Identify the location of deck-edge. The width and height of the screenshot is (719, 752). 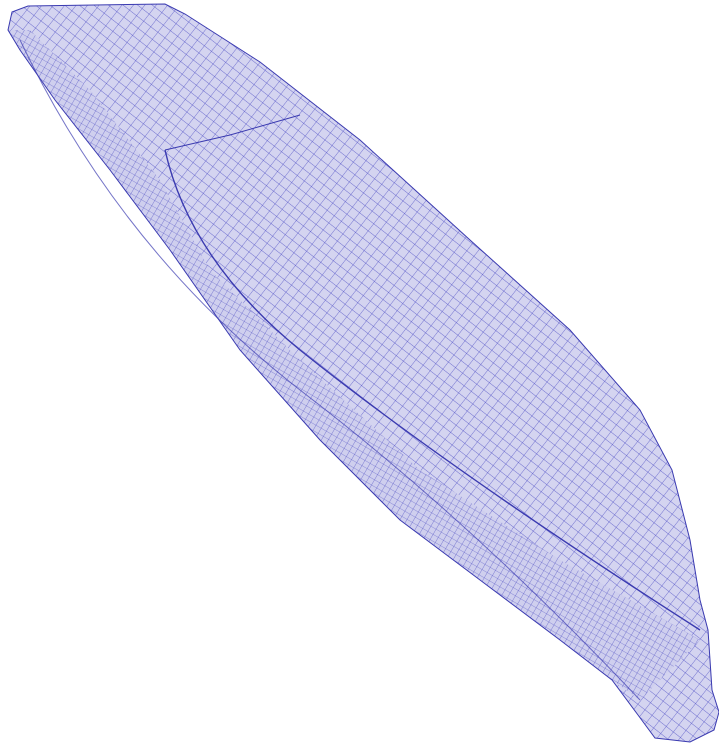
(232, 132).